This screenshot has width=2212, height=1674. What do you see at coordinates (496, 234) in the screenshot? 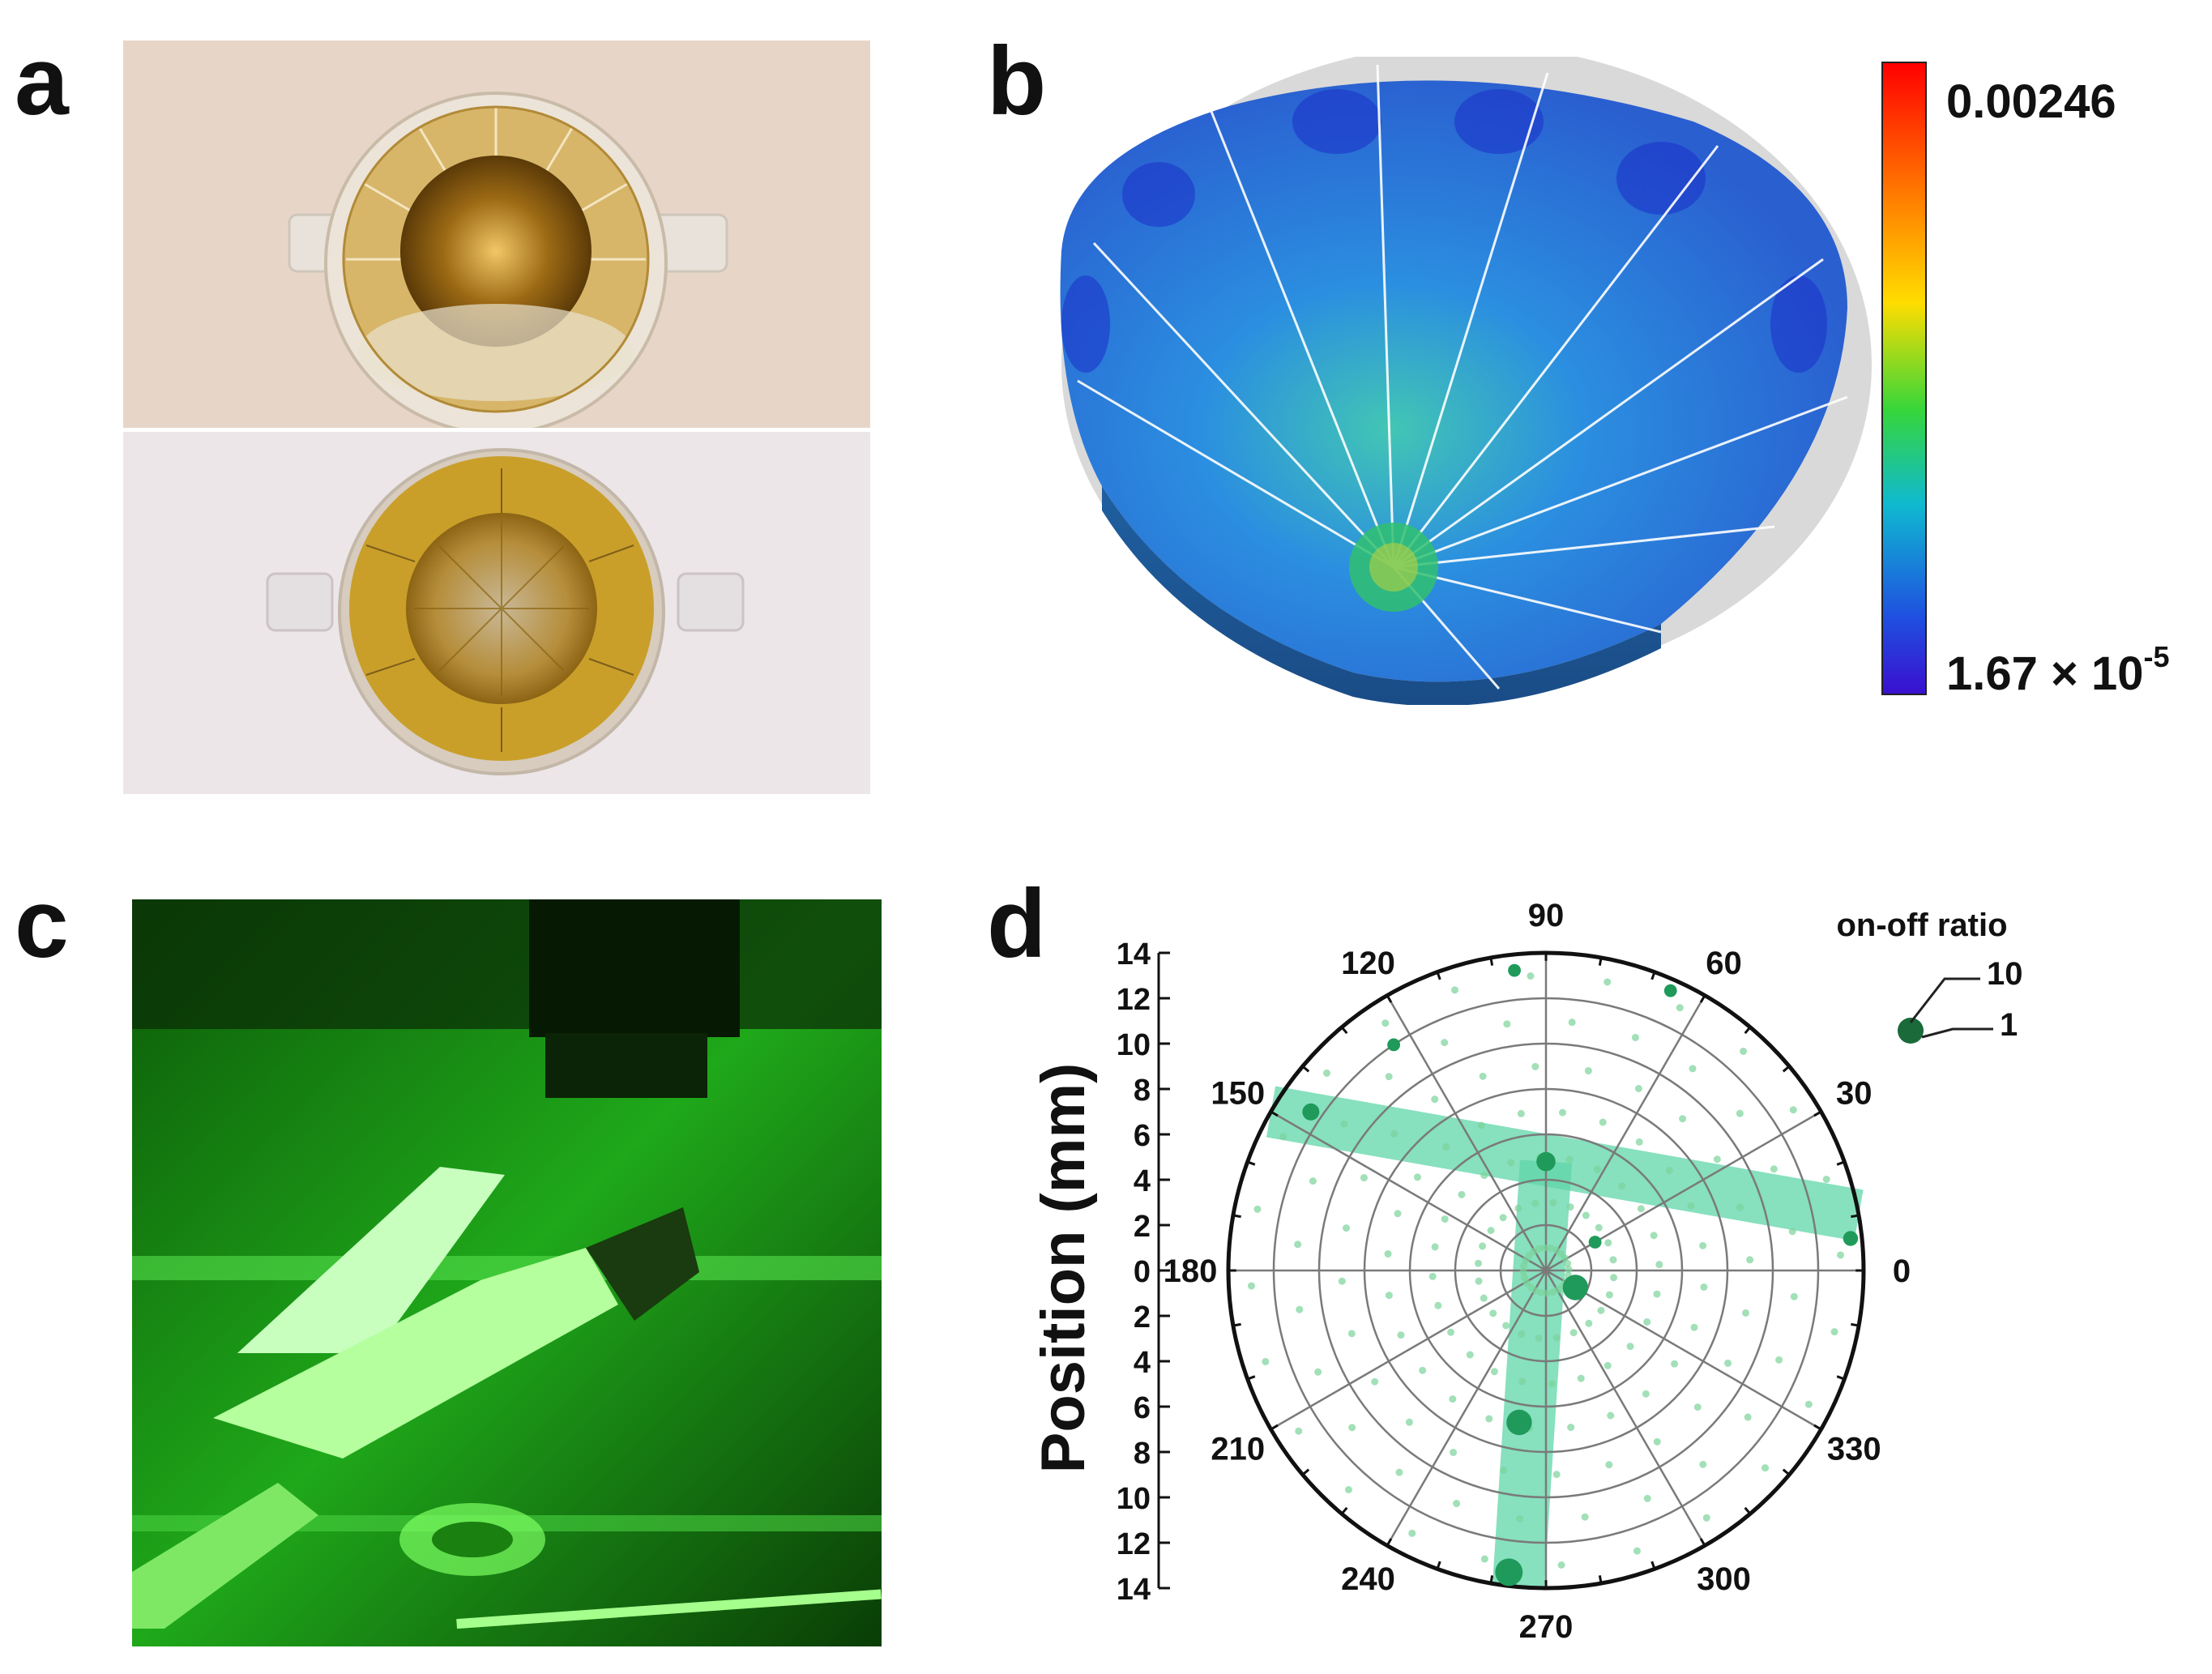
I see `device-photo-top` at bounding box center [496, 234].